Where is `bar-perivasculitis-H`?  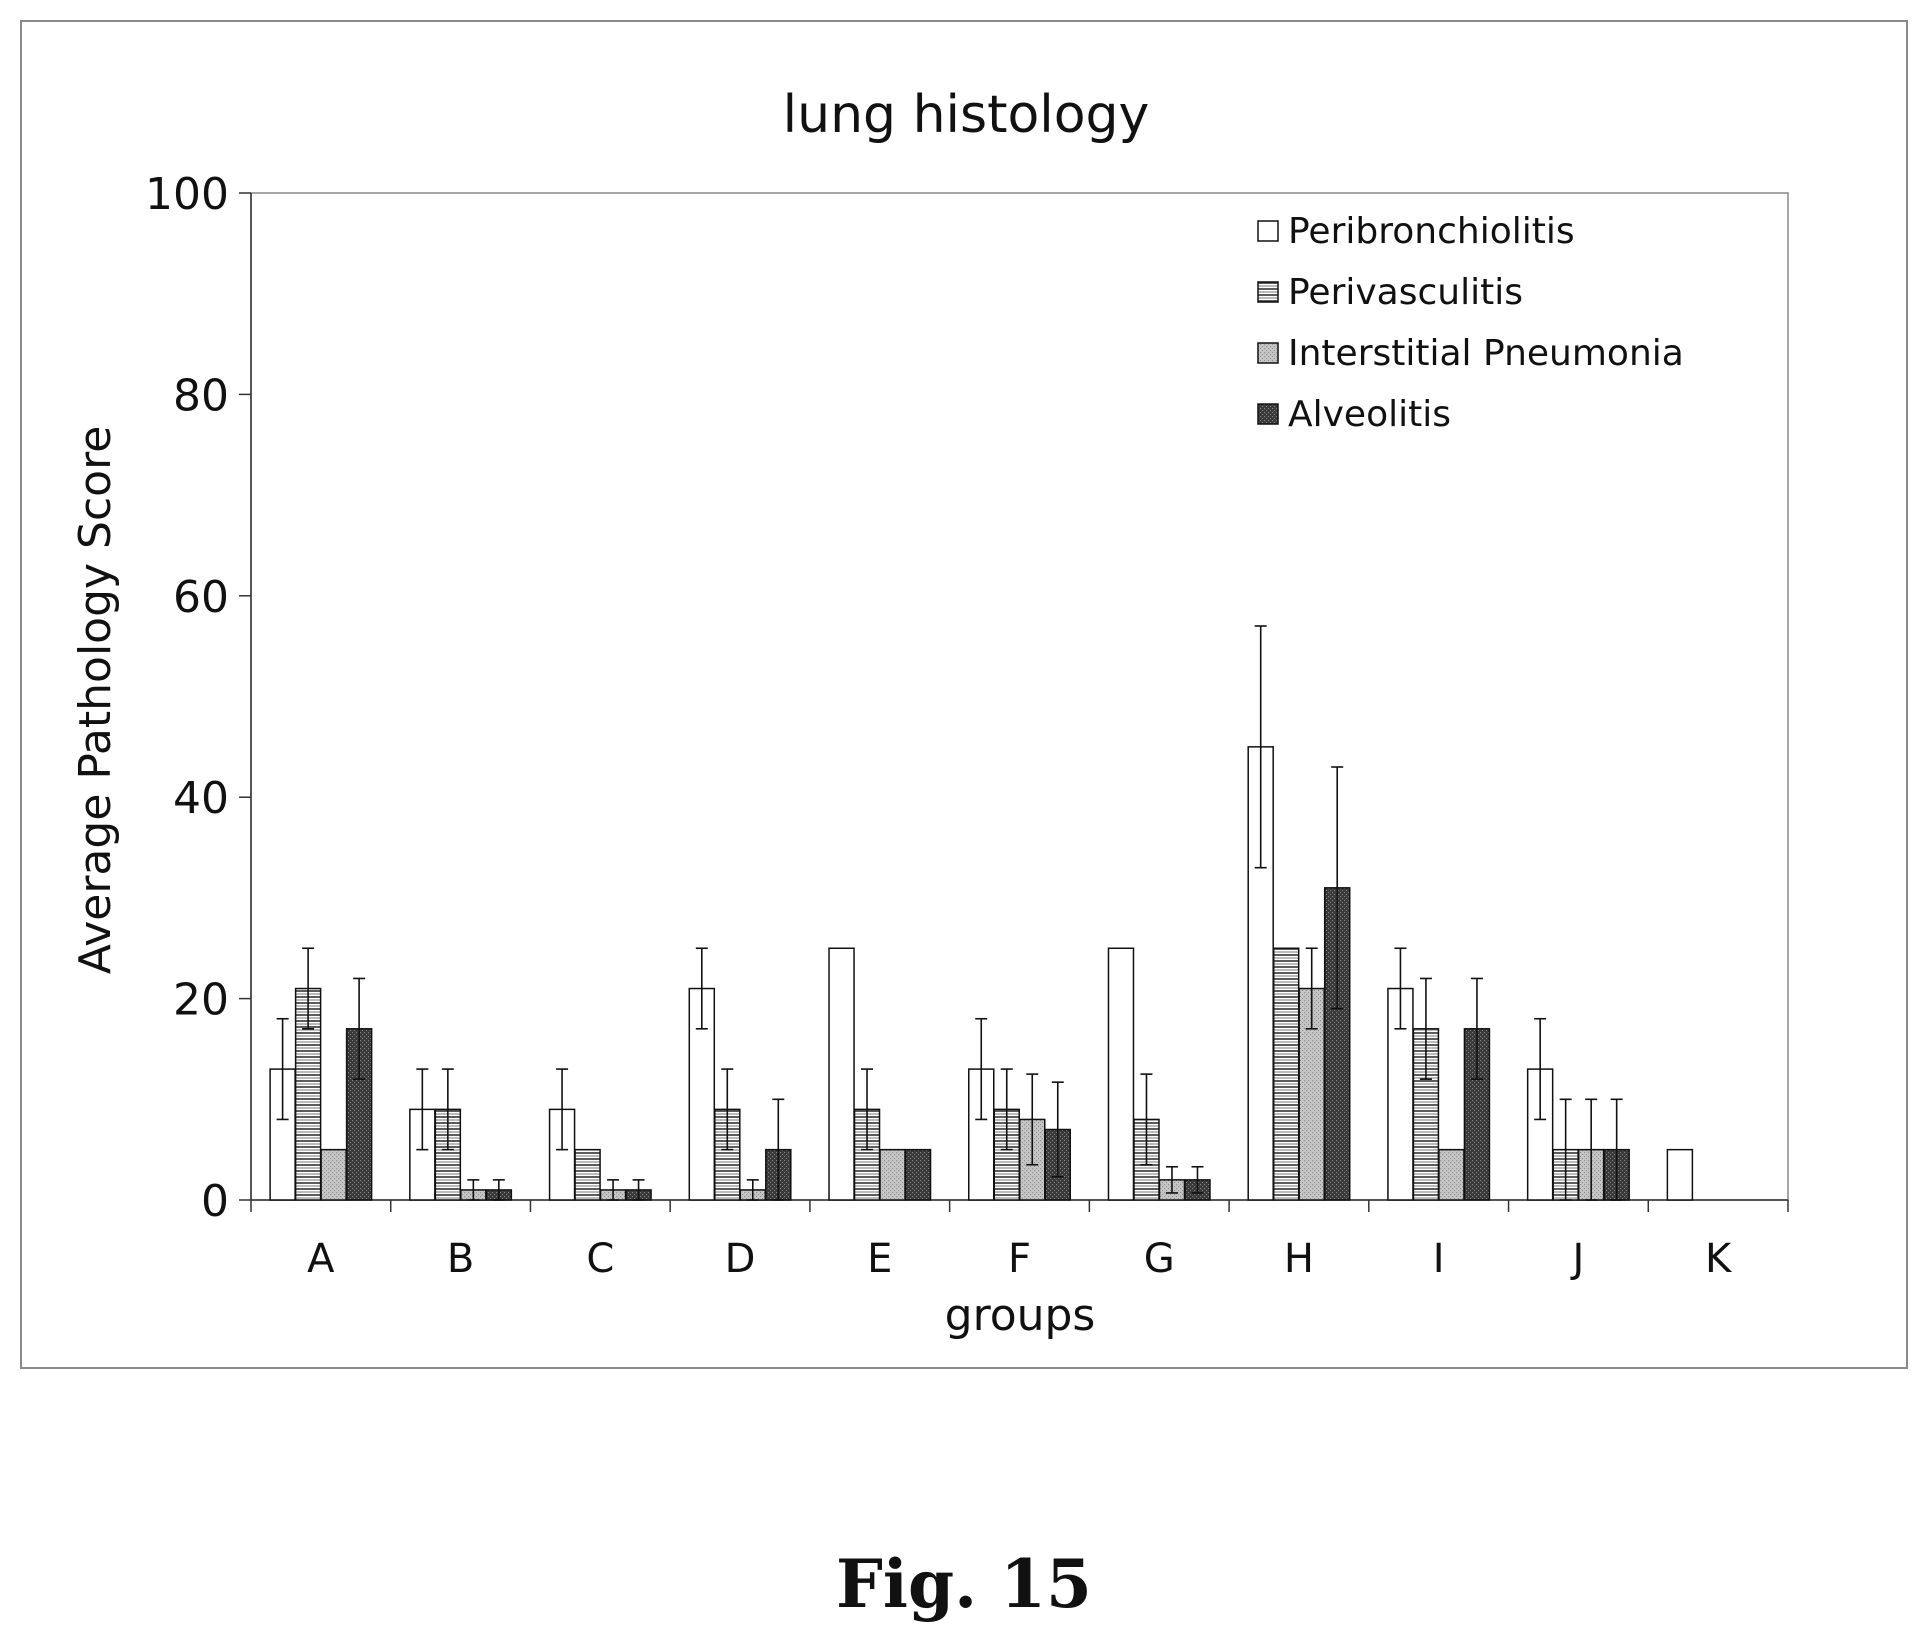
bar-perivasculitis-H is located at coordinates (1286, 1074).